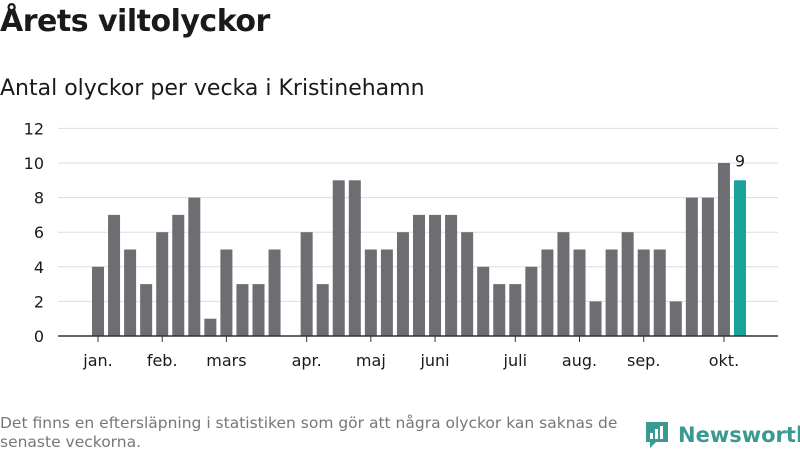 The image size is (800, 452). Describe the element at coordinates (657, 435) in the screenshot. I see `newsworthy-logo-icon` at that location.